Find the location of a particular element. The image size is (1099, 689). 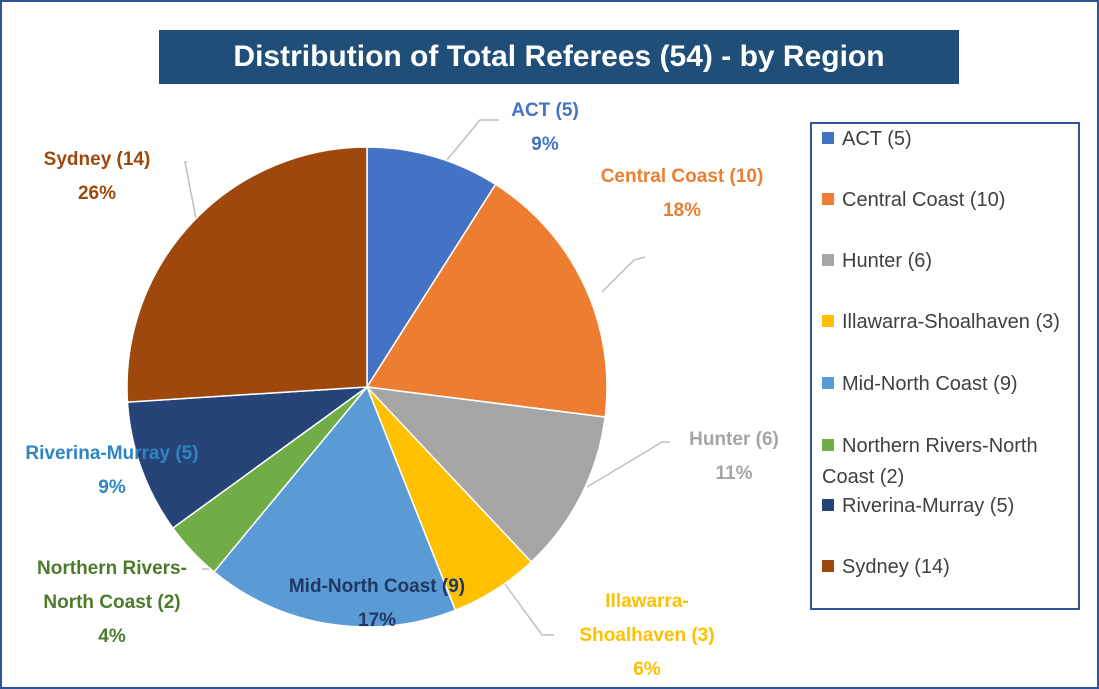

data-label: Hunter (6) 11% is located at coordinates (734, 457).